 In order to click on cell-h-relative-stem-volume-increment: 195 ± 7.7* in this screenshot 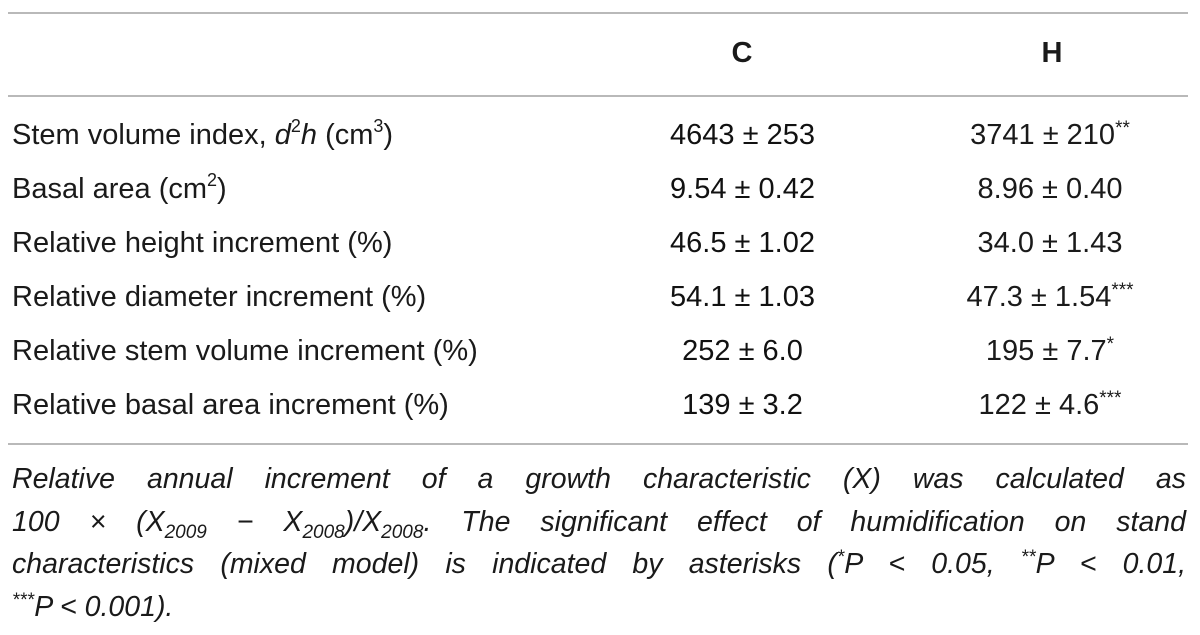, I will do `click(1050, 350)`.